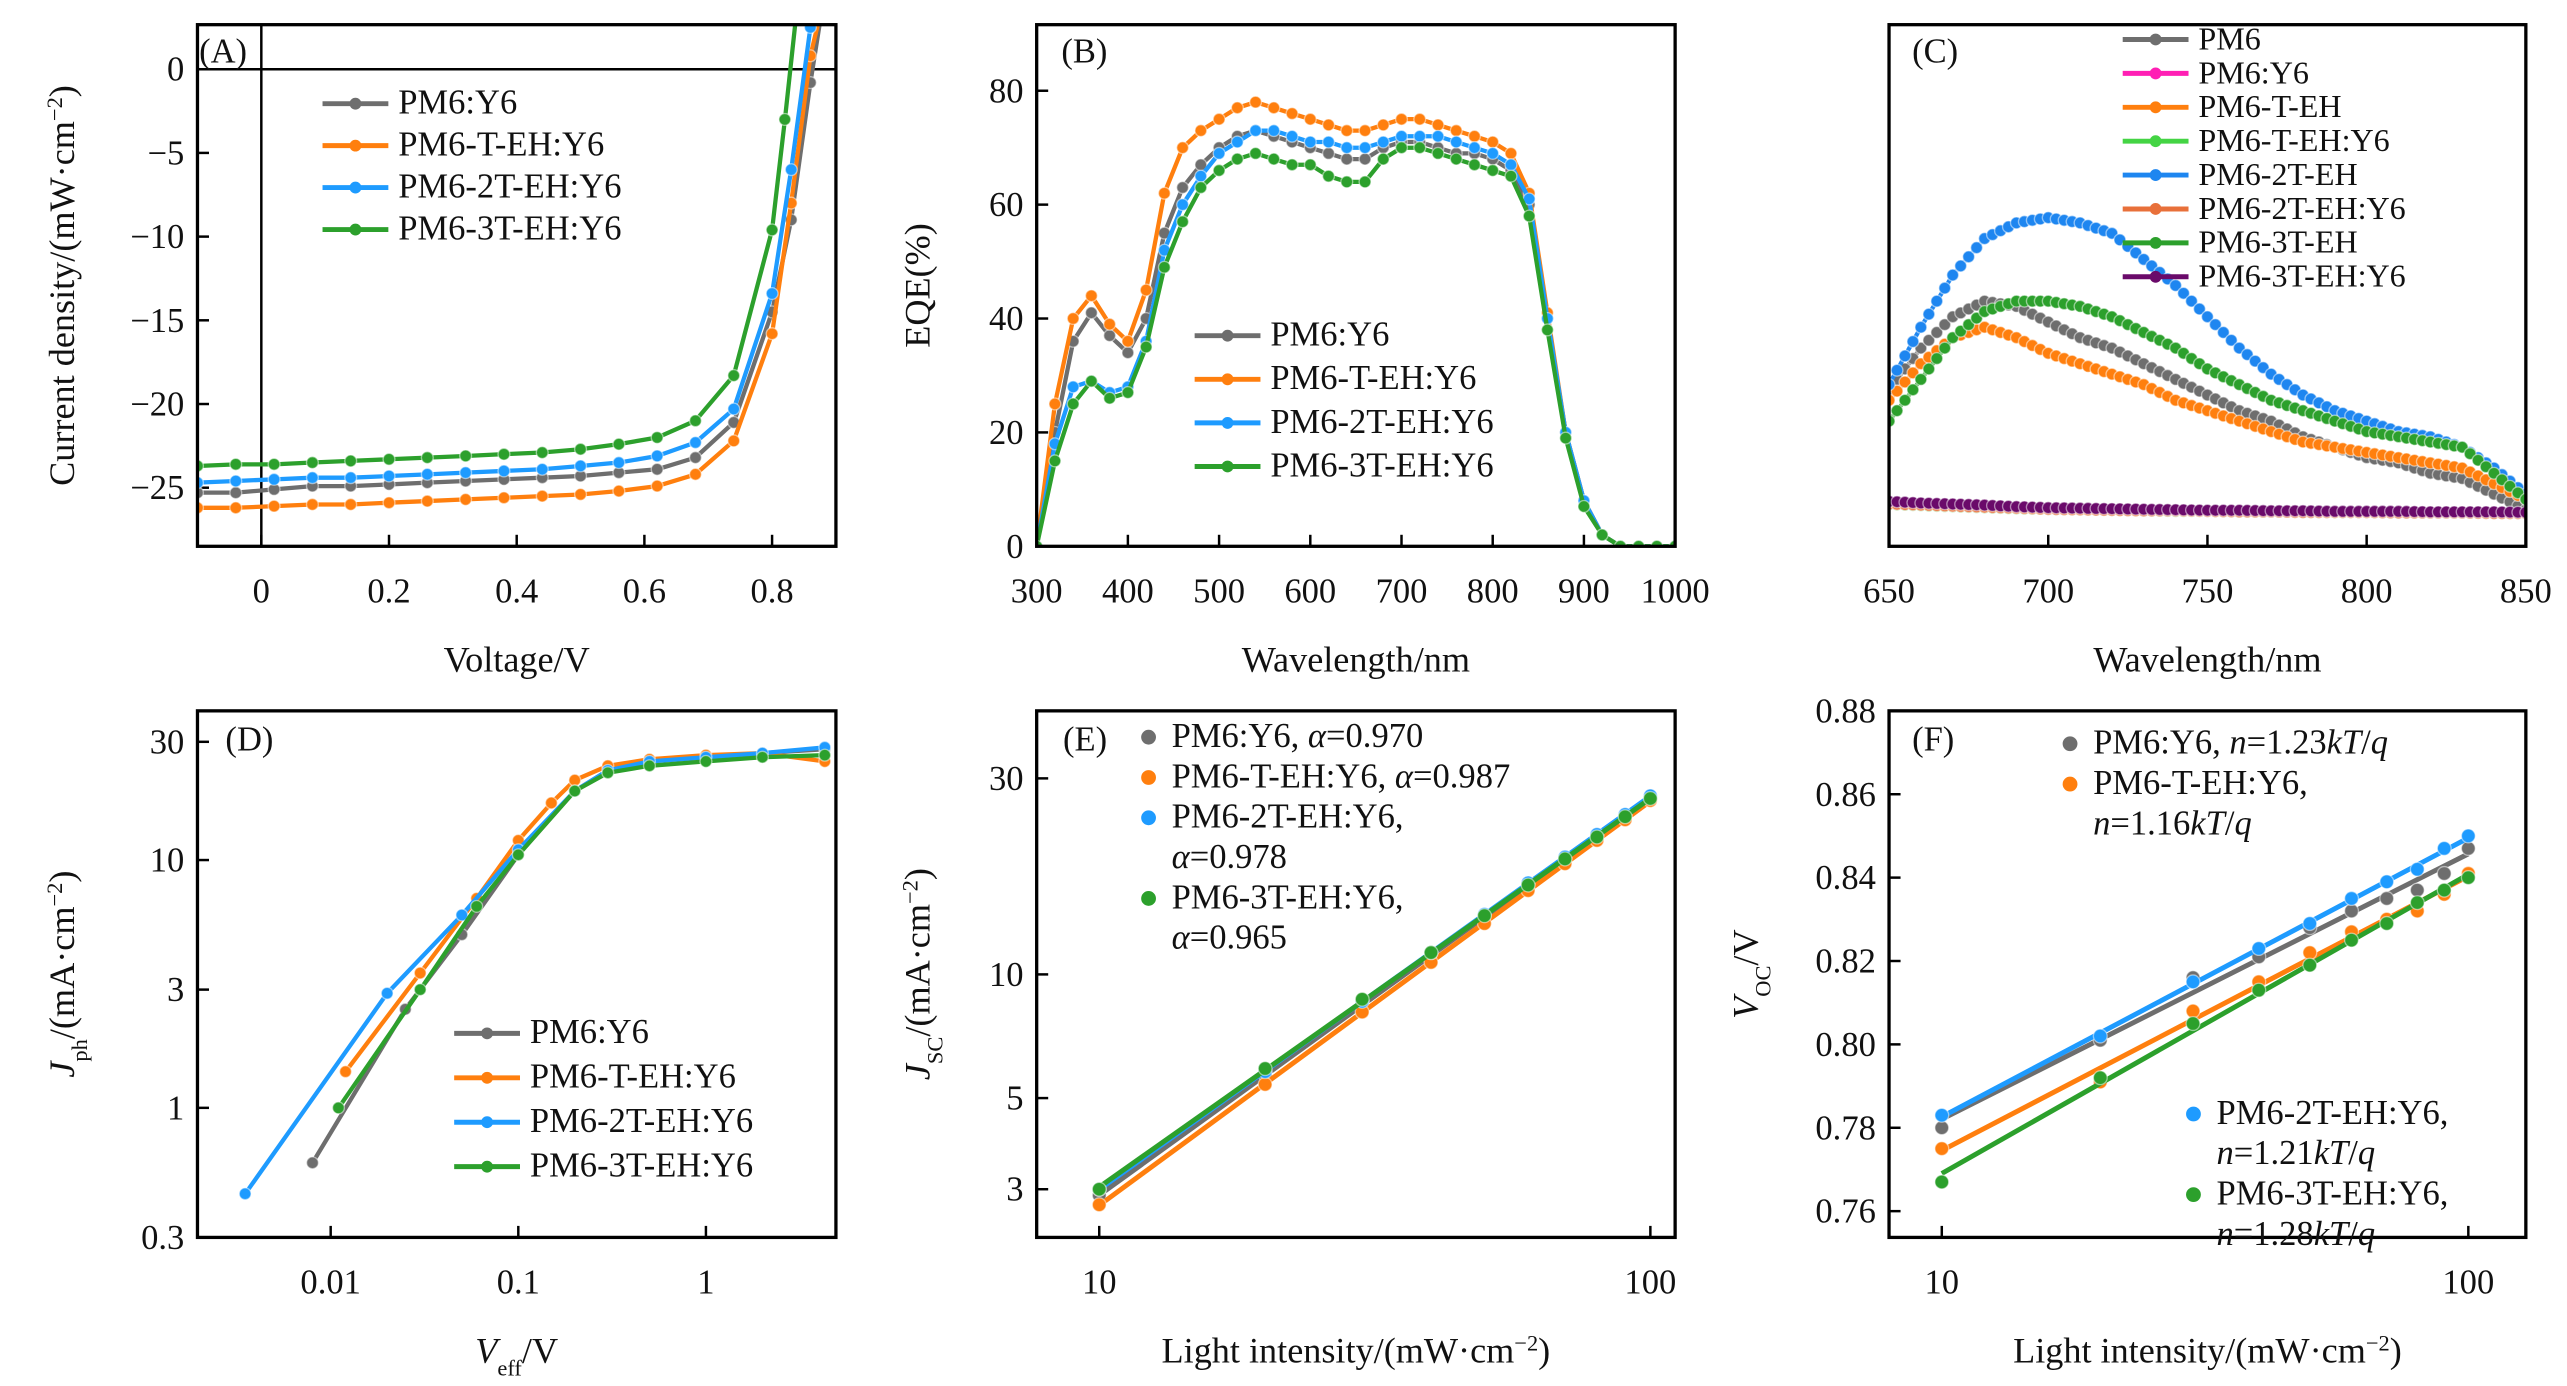 Image resolution: width=2567 pixels, height=1386 pixels. I want to click on legend-item: PM6:Y6, so click(2215, 72).